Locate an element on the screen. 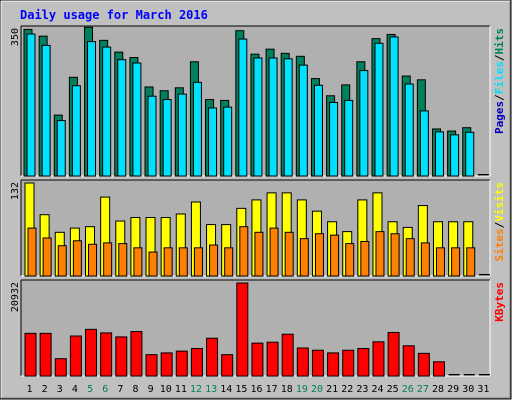 The width and height of the screenshot is (512, 405). x-label-day-11: 11 is located at coordinates (181, 389).